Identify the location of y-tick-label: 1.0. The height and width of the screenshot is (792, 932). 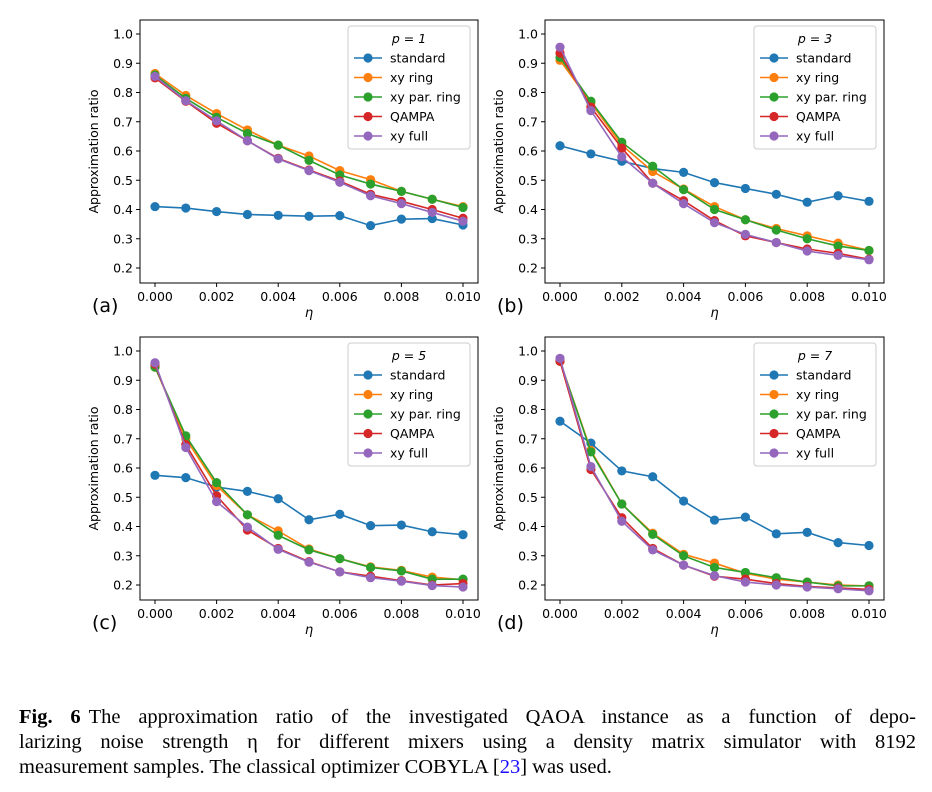
(528, 34).